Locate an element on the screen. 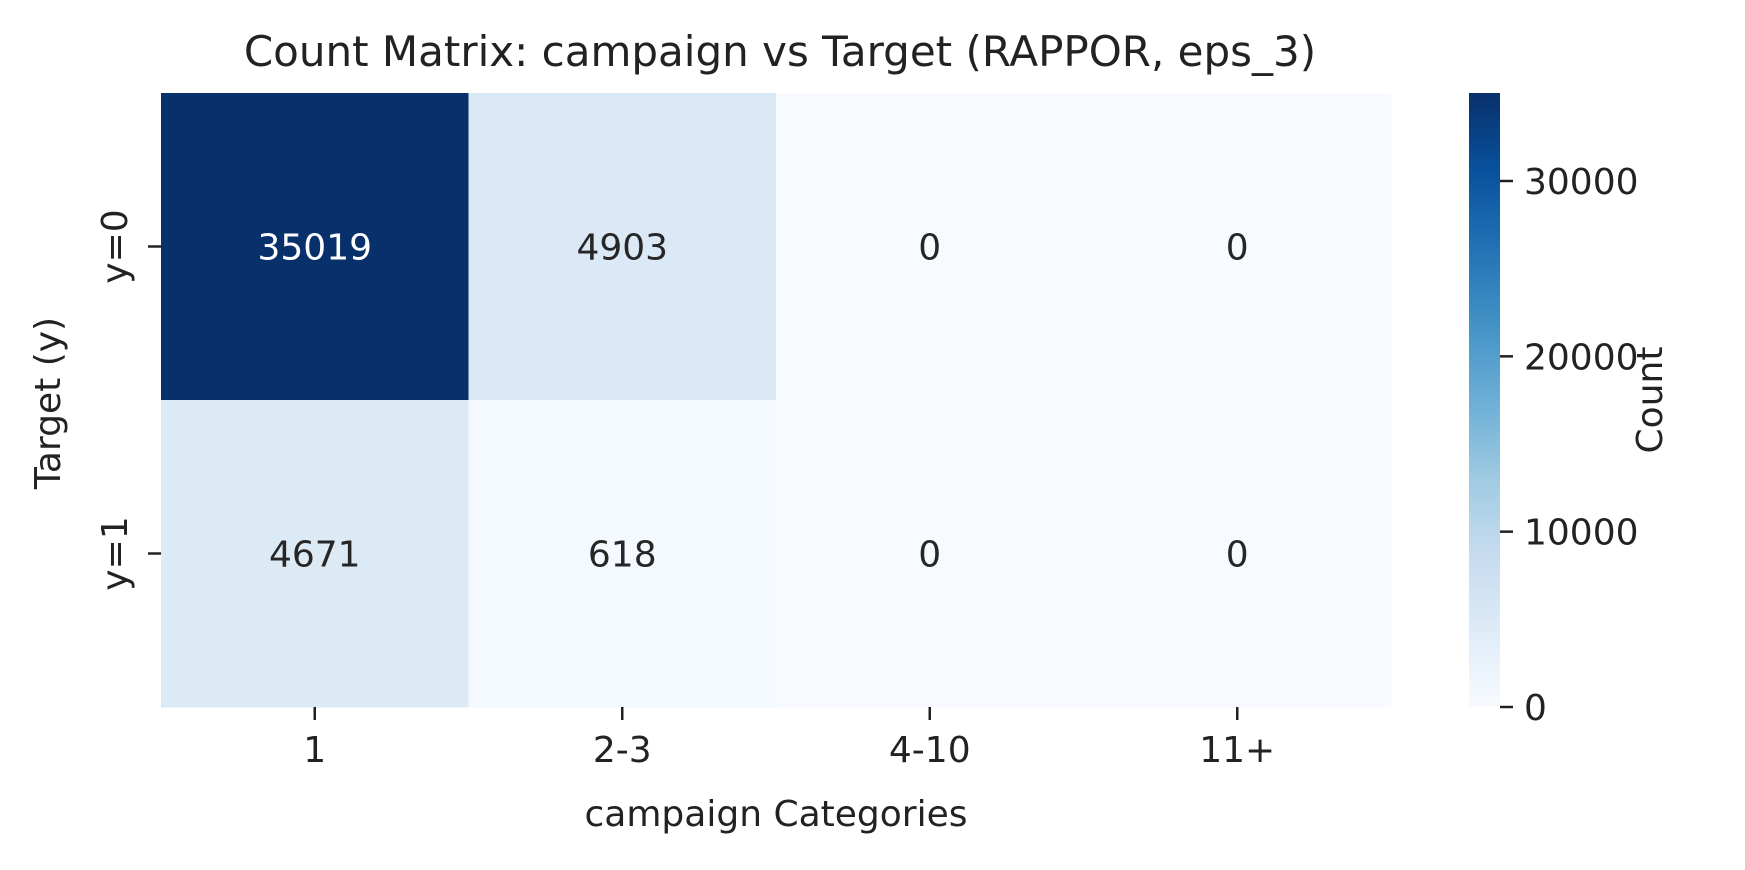 The image size is (1745, 870). colorbar-tick-label: 20000 is located at coordinates (1581, 357).